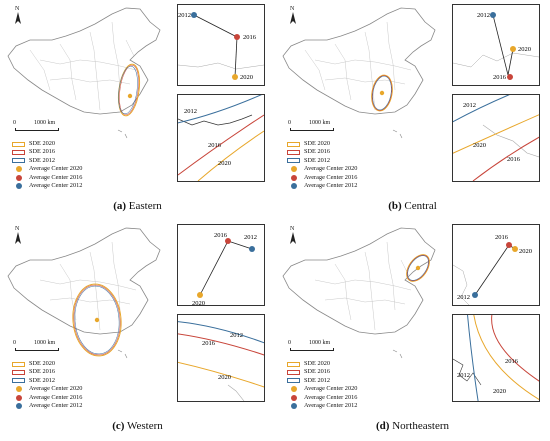  What do you see at coordinates (221, 265) in the screenshot?
I see `inset-center-trajectory: 2016 2012 2020` at bounding box center [221, 265].